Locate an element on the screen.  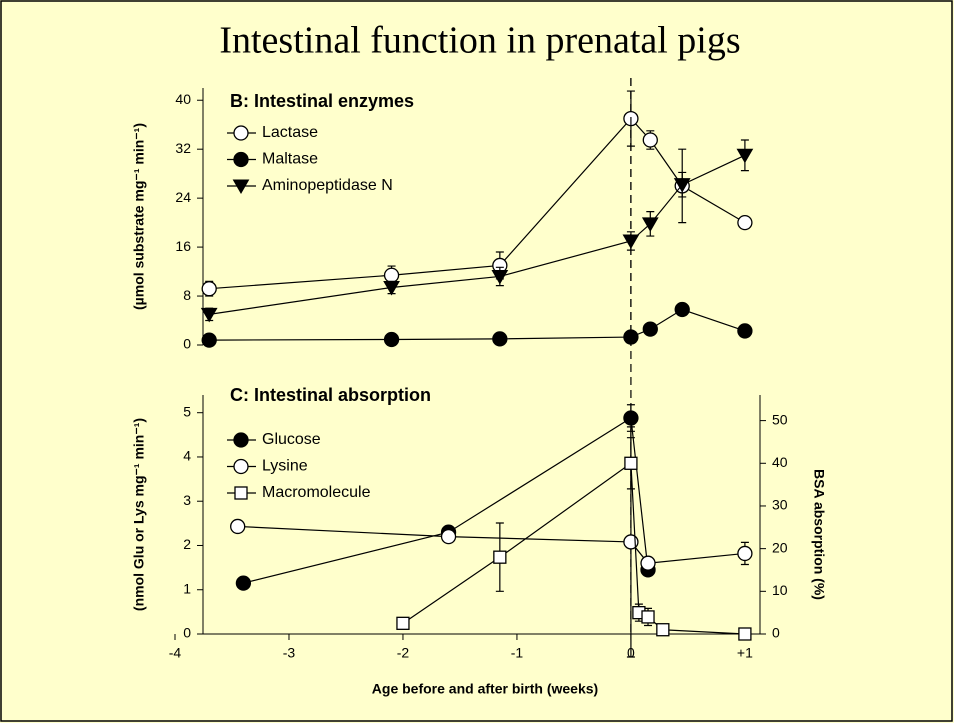
y2-tick-label: 40 is located at coordinates (780, 462).